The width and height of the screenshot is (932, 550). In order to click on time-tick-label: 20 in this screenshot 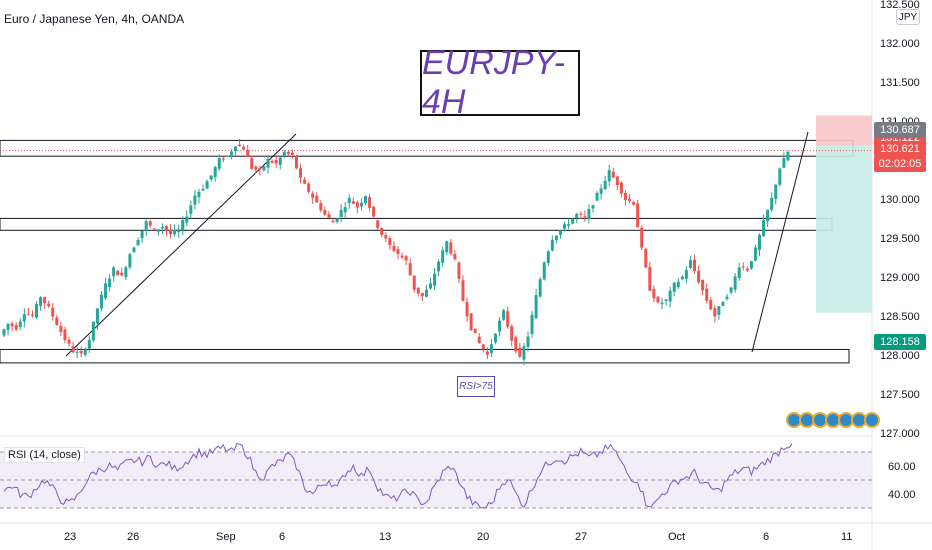, I will do `click(483, 537)`.